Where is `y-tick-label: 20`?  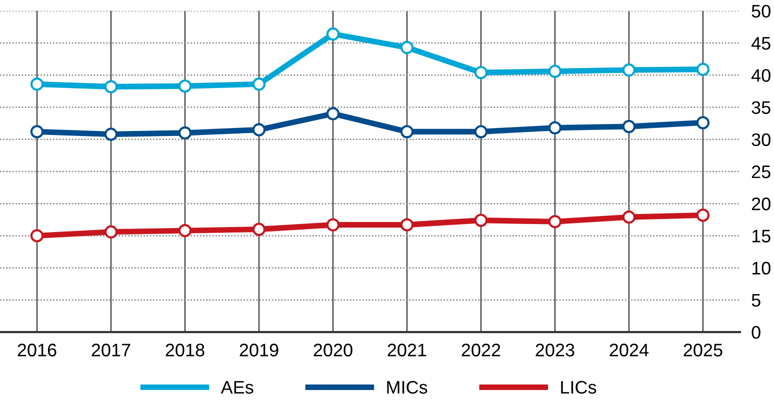
y-tick-label: 20 is located at coordinates (761, 204).